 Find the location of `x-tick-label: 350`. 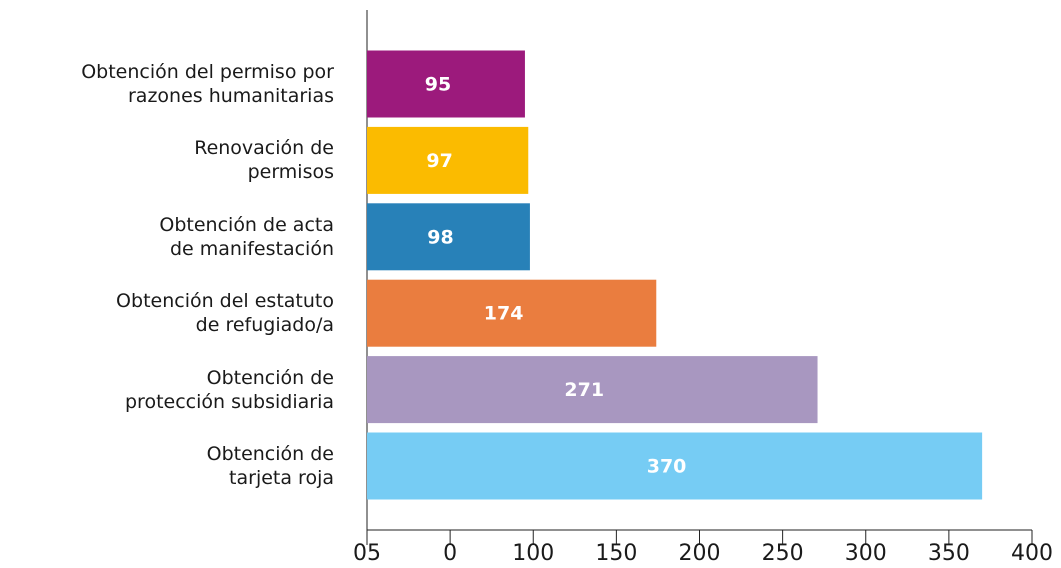

x-tick-label: 350 is located at coordinates (949, 553).